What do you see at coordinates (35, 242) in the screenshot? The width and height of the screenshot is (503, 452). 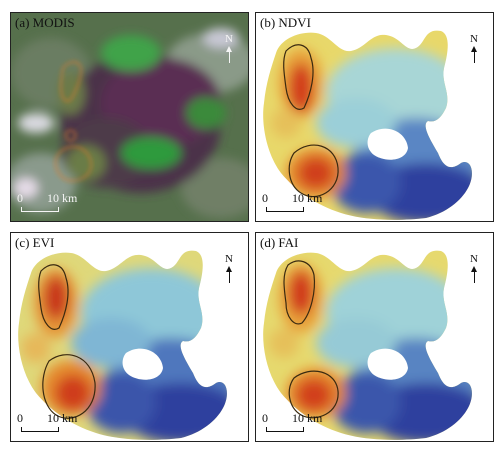 I see `panel-title: (c) EVI` at bounding box center [35, 242].